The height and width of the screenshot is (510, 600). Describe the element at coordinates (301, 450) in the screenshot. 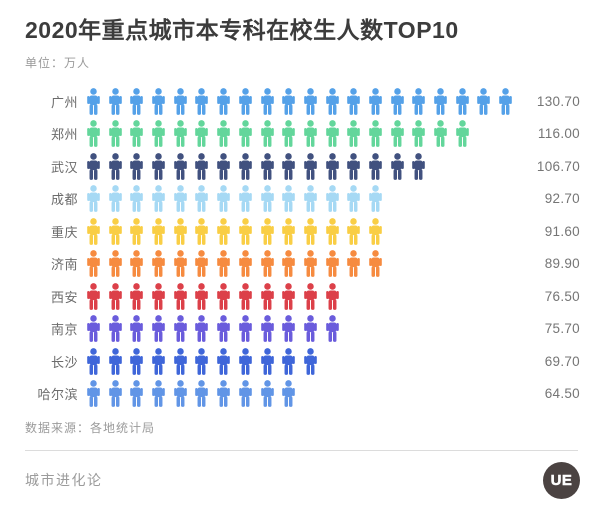

I see `divider-line` at that location.